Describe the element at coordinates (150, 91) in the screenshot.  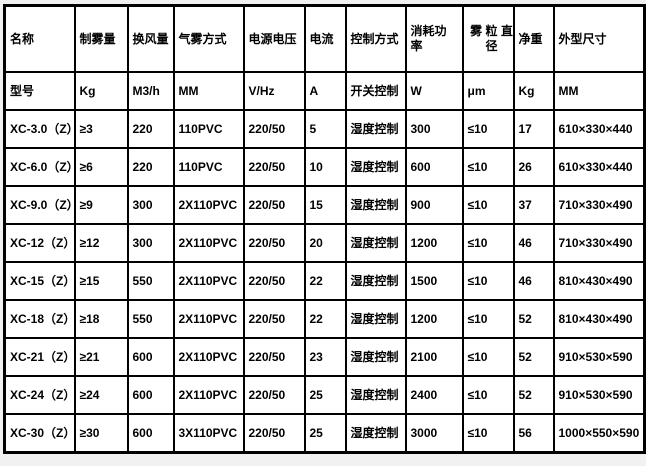
I see `unit-air-exchange: M3/h` at that location.